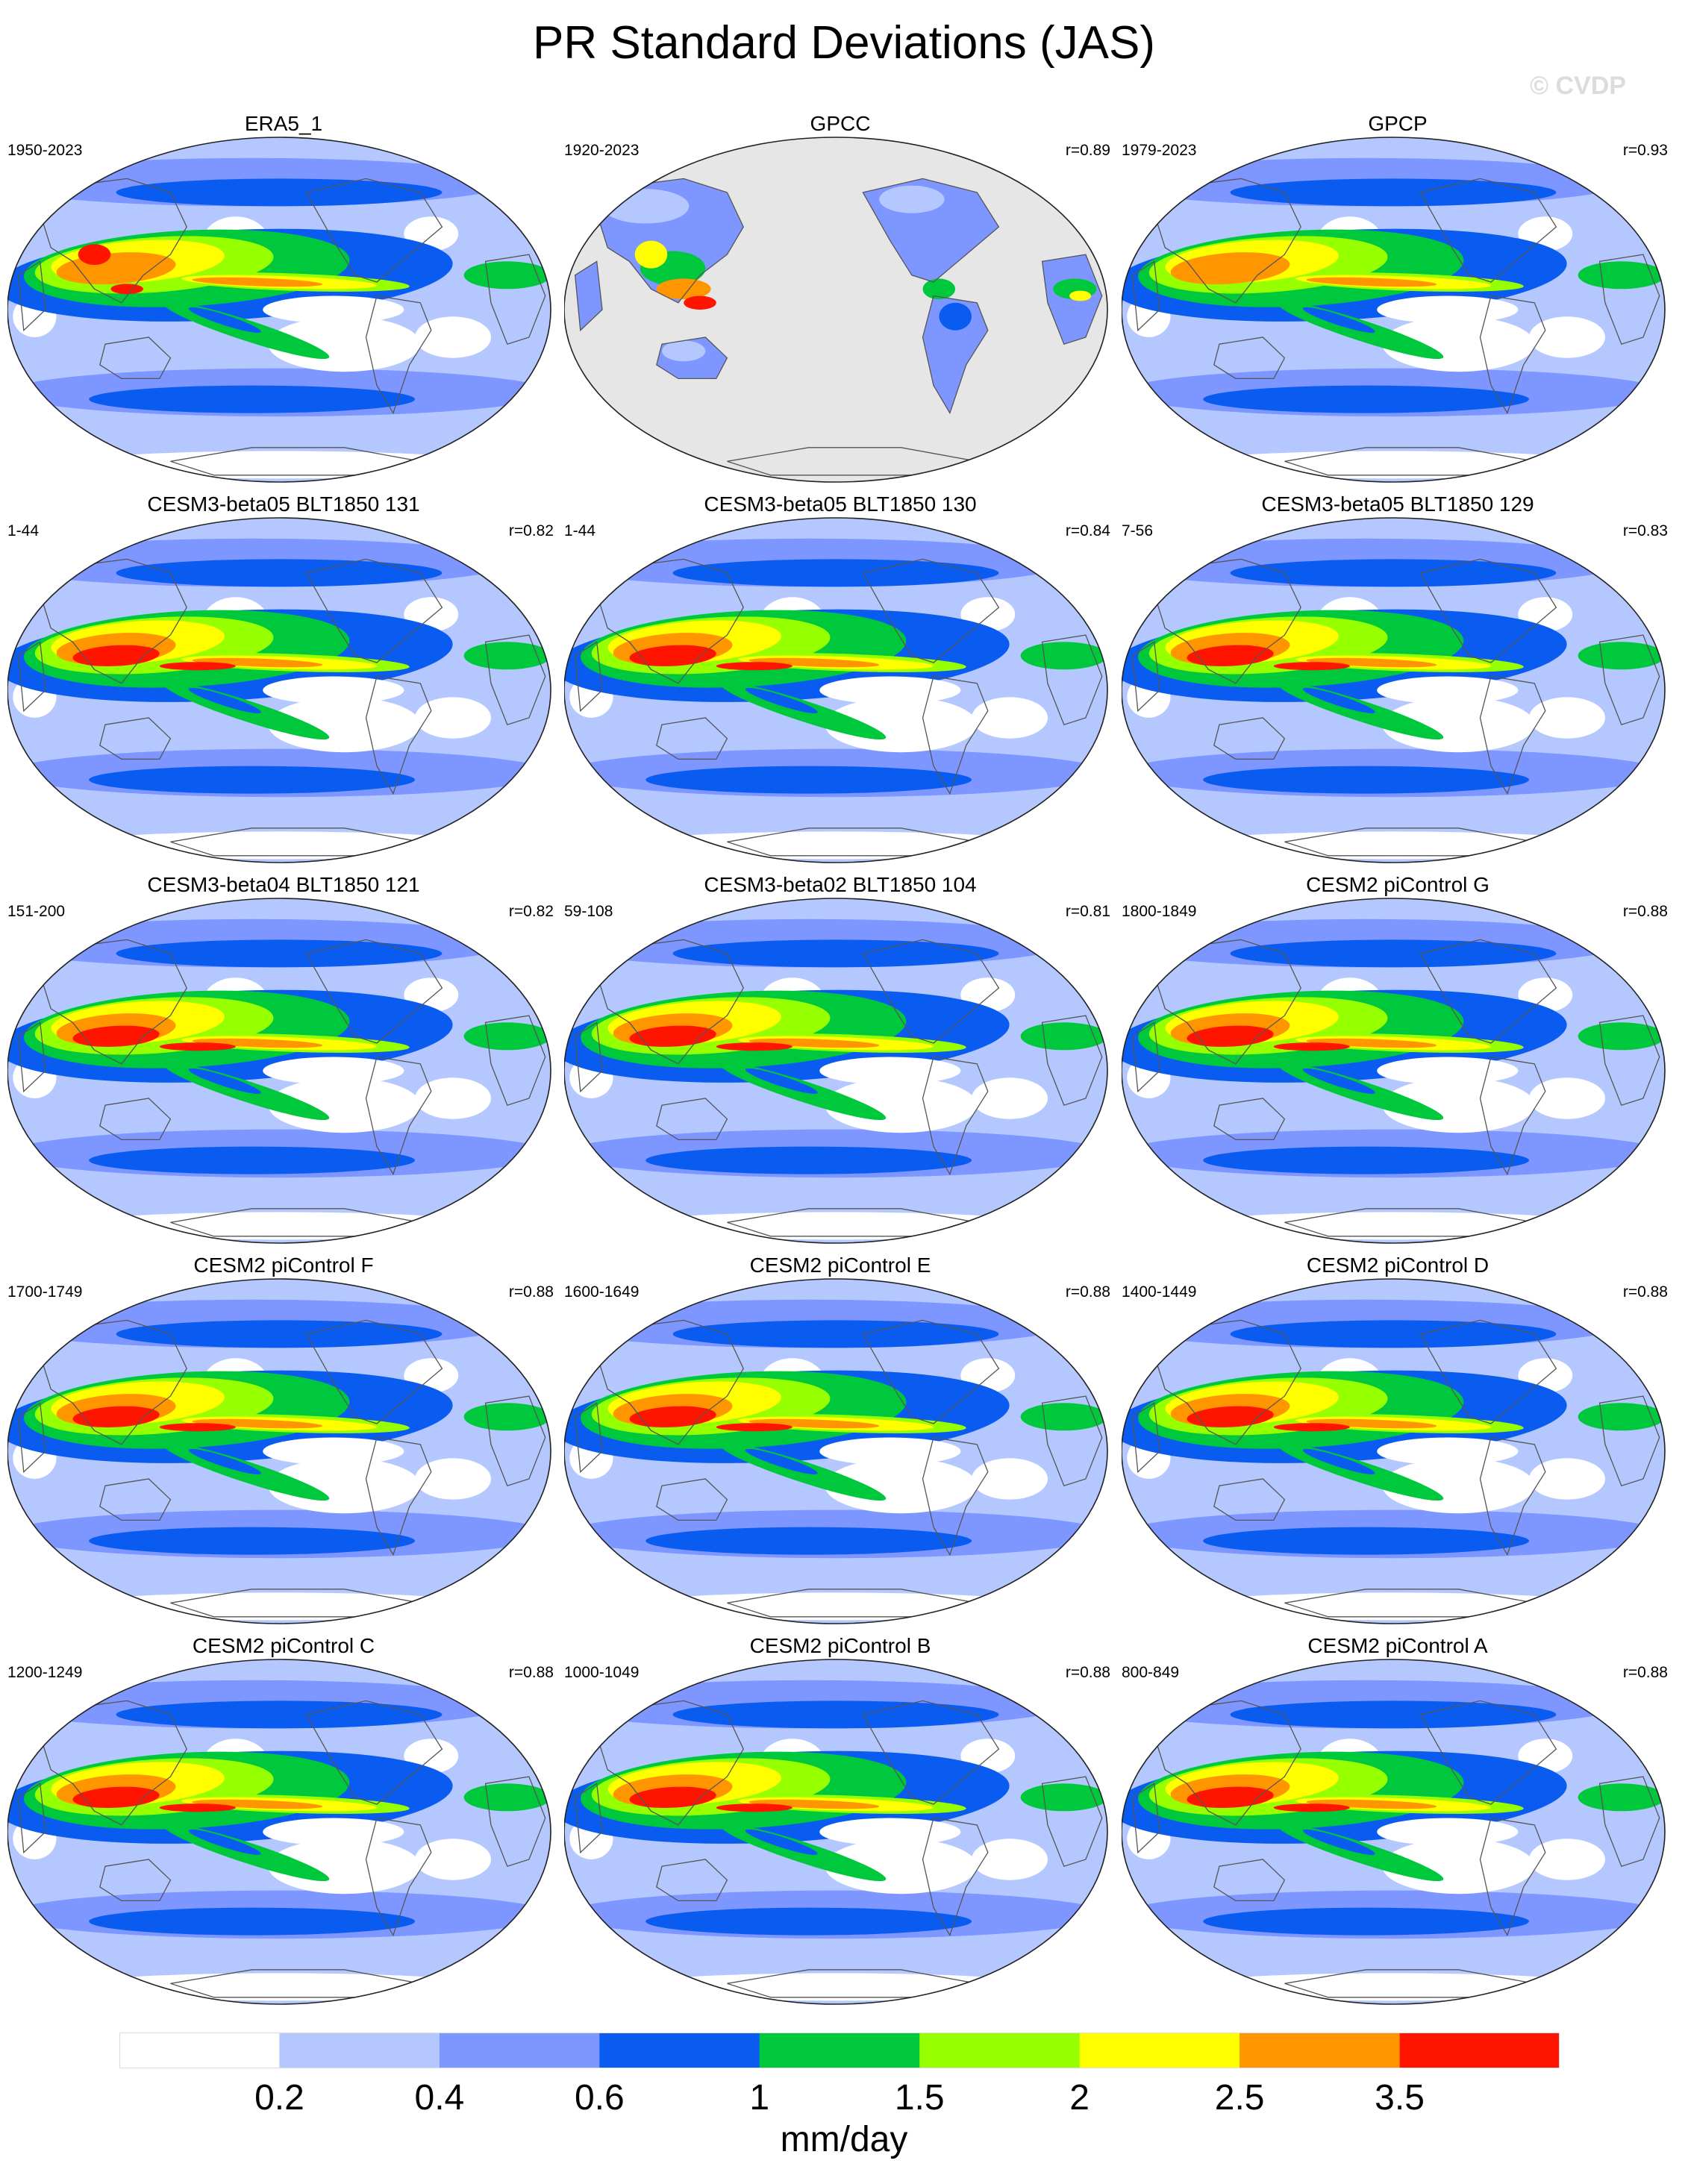  Describe the element at coordinates (279, 2098) in the screenshot. I see `colorbar-tick-label: 0.2` at that location.